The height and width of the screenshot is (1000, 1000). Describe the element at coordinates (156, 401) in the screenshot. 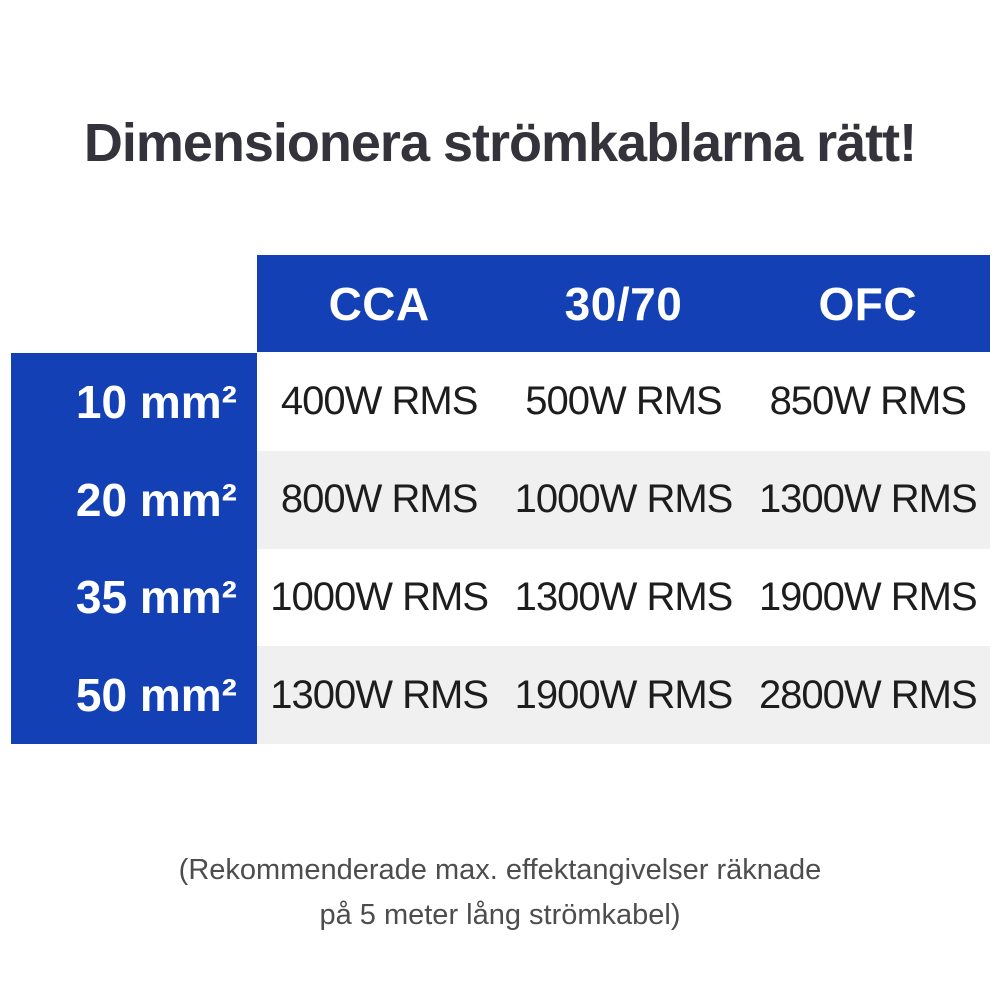

I see `row-label-10mm2: 10 mm²` at that location.